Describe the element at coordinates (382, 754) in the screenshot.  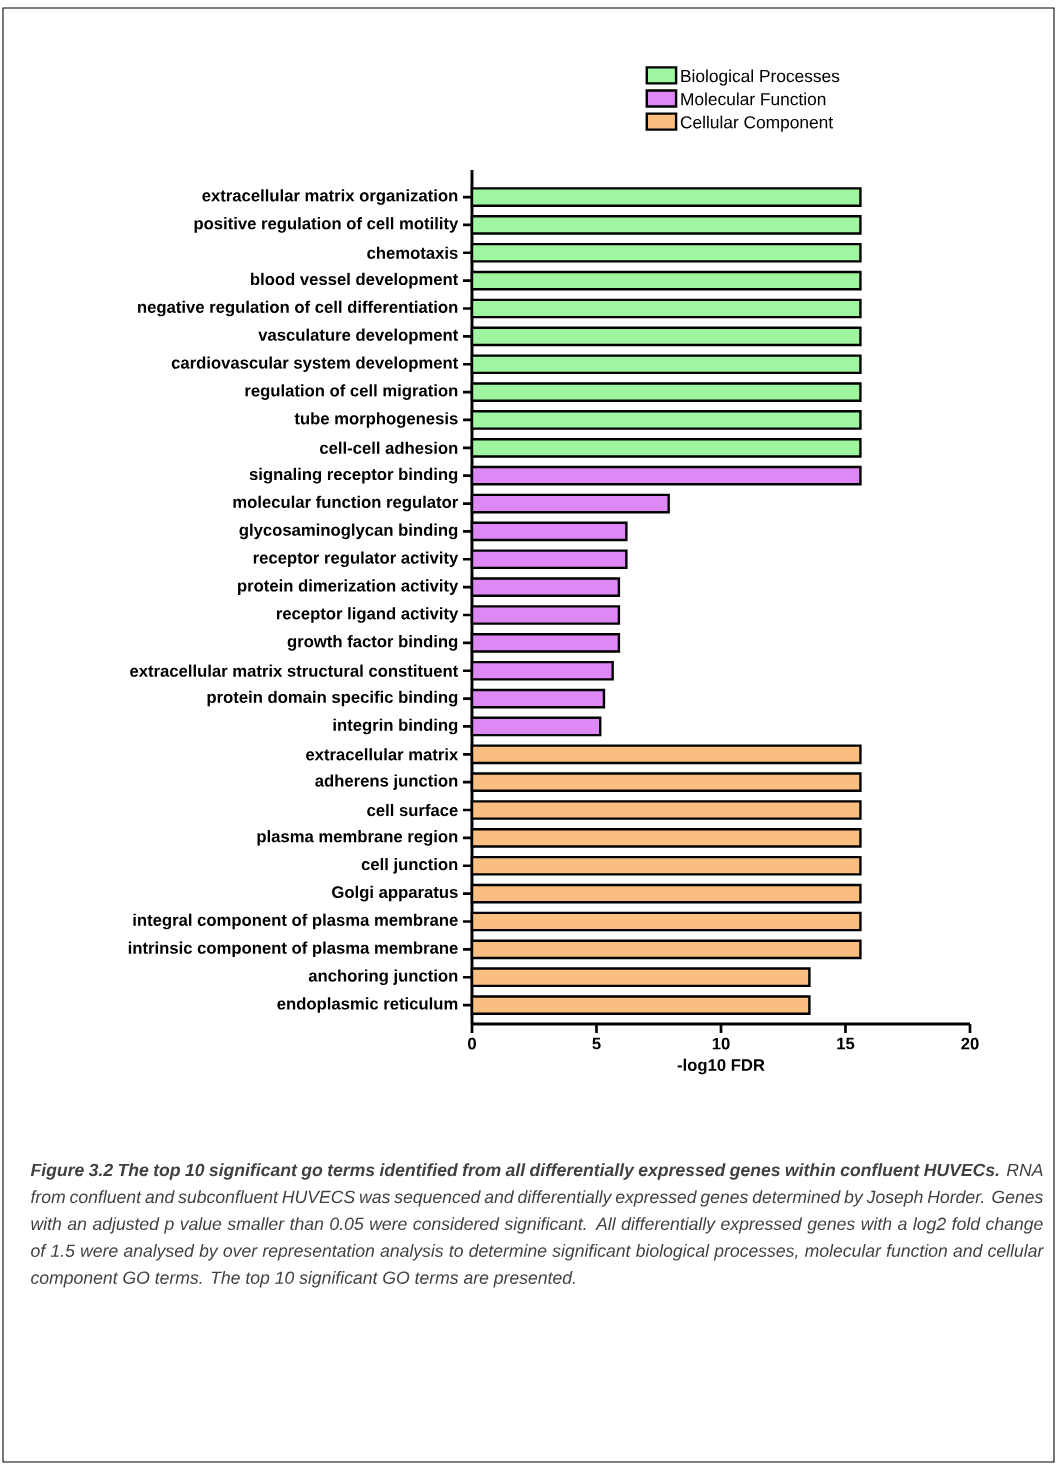
I see `y-tick-label: extracellular matrix` at that location.